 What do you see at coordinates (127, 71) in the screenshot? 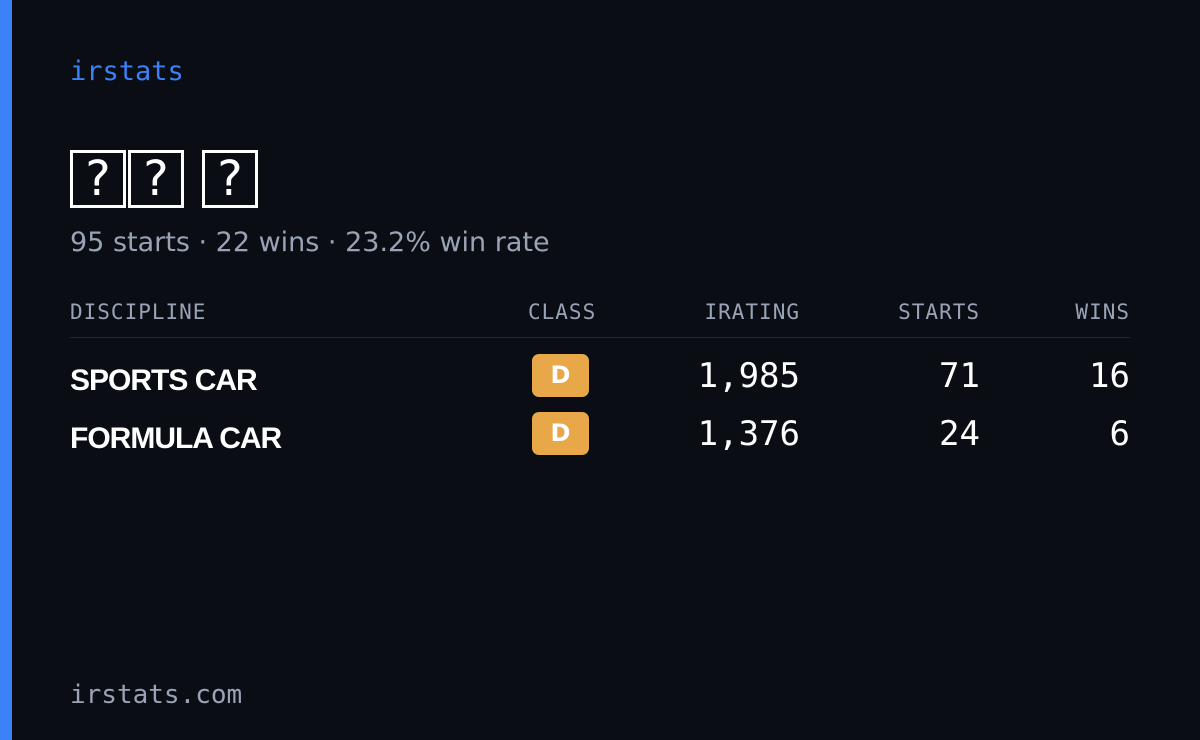
I see `brand: irstats` at bounding box center [127, 71].